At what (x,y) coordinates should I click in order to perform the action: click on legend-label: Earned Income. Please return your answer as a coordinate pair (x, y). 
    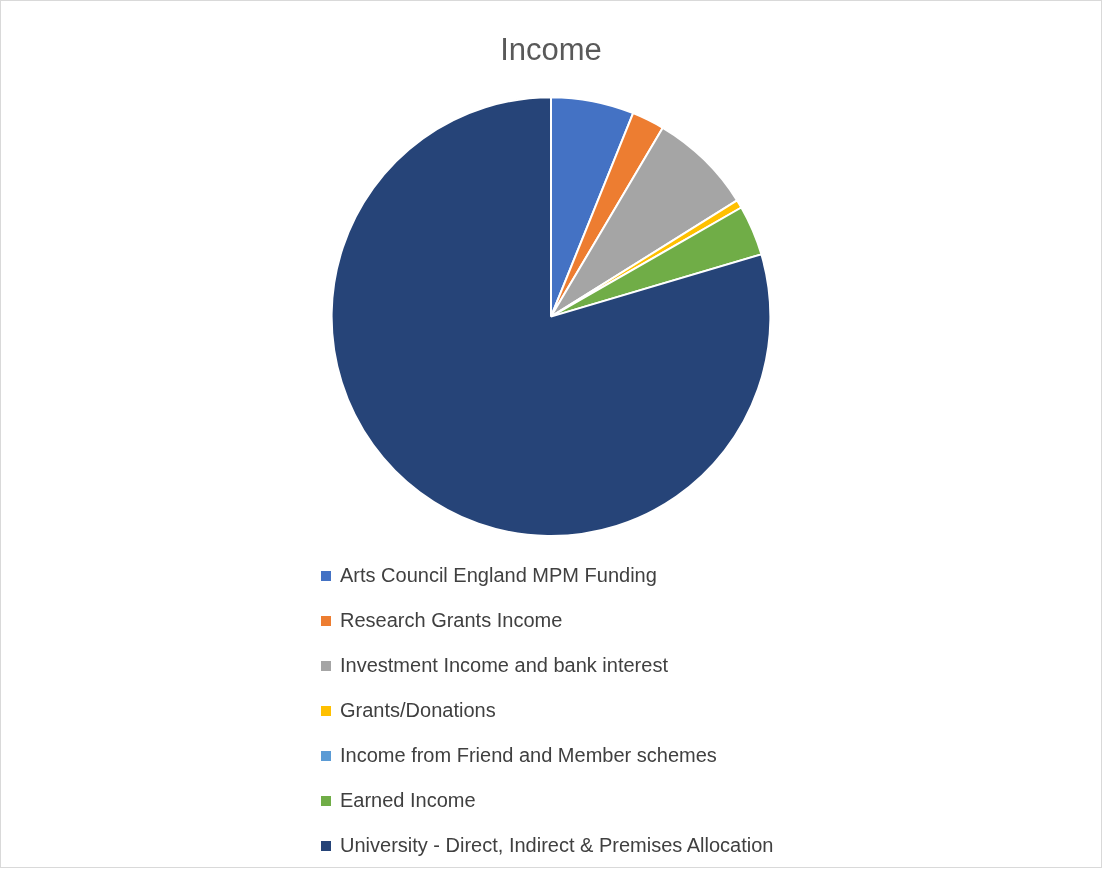
    Looking at the image, I should click on (408, 800).